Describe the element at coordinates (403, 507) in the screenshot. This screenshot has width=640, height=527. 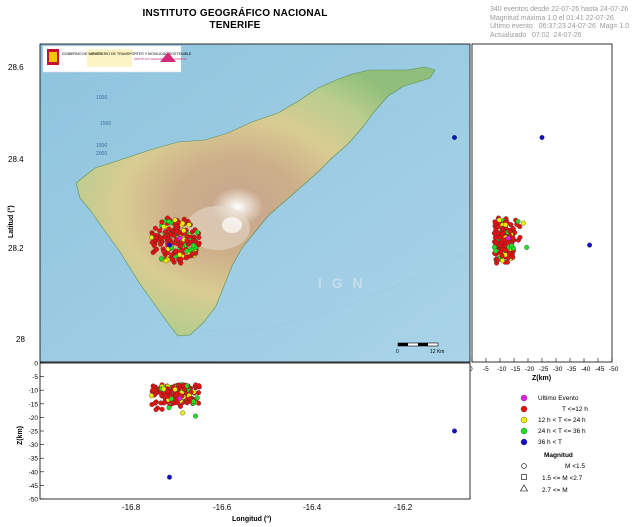
I see `lon-tick-label: -16.2` at that location.